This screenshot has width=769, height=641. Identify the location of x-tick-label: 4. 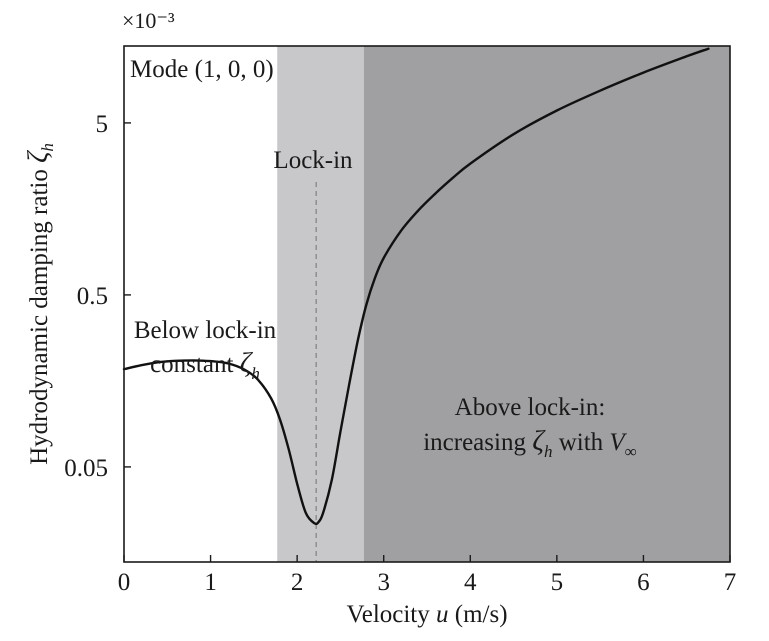
(470, 582).